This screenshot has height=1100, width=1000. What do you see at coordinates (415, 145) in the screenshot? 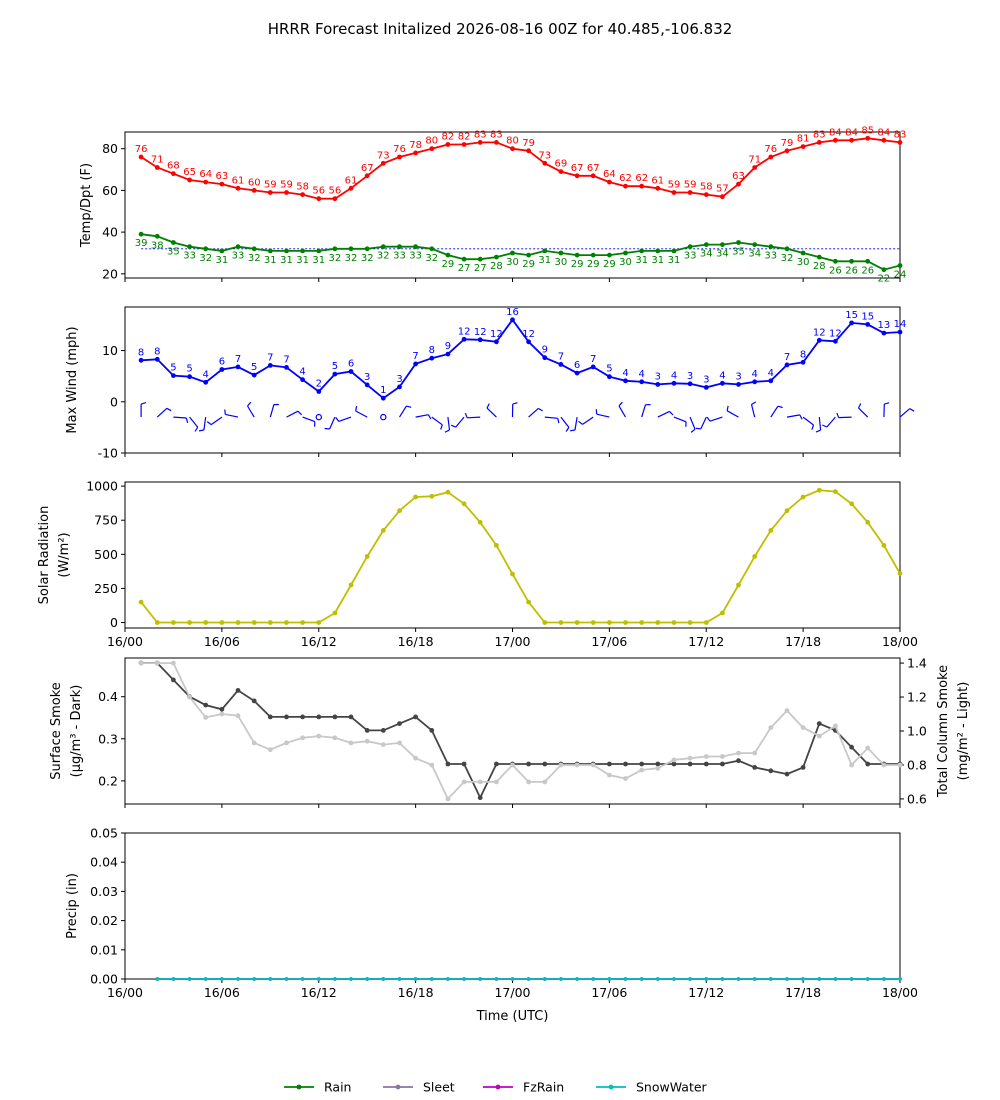
I see `data-label: 78` at bounding box center [415, 145].